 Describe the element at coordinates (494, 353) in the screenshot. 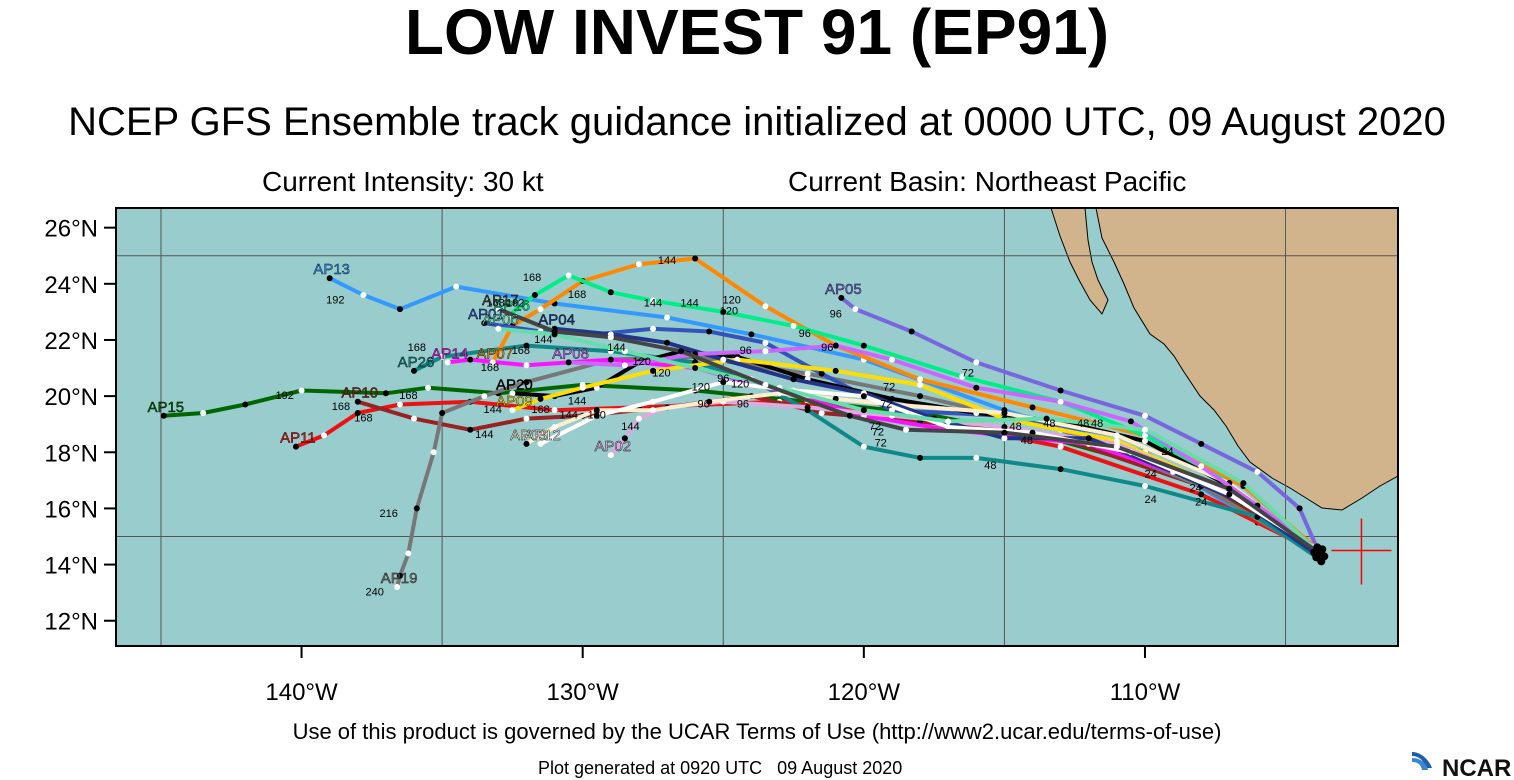

I see `track-name-label: AP07` at that location.